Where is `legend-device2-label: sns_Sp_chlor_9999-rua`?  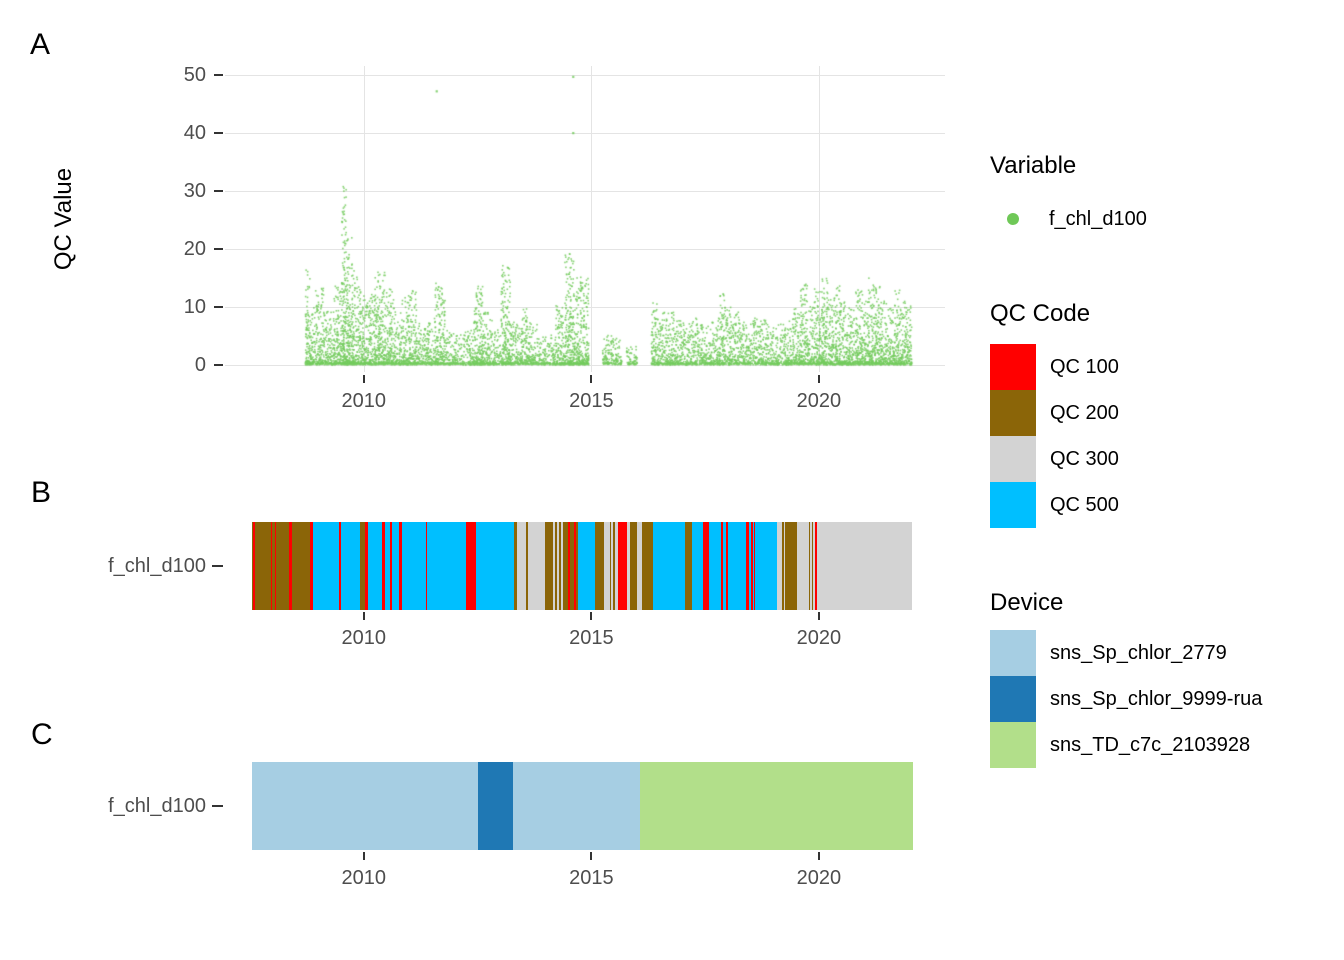 legend-device2-label: sns_Sp_chlor_9999-rua is located at coordinates (1156, 699).